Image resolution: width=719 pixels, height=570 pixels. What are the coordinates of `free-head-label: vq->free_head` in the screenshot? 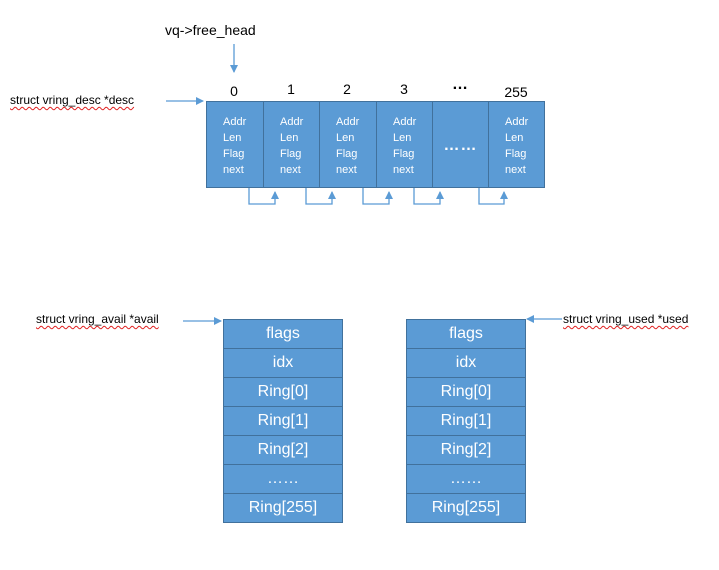 It's located at (210, 30).